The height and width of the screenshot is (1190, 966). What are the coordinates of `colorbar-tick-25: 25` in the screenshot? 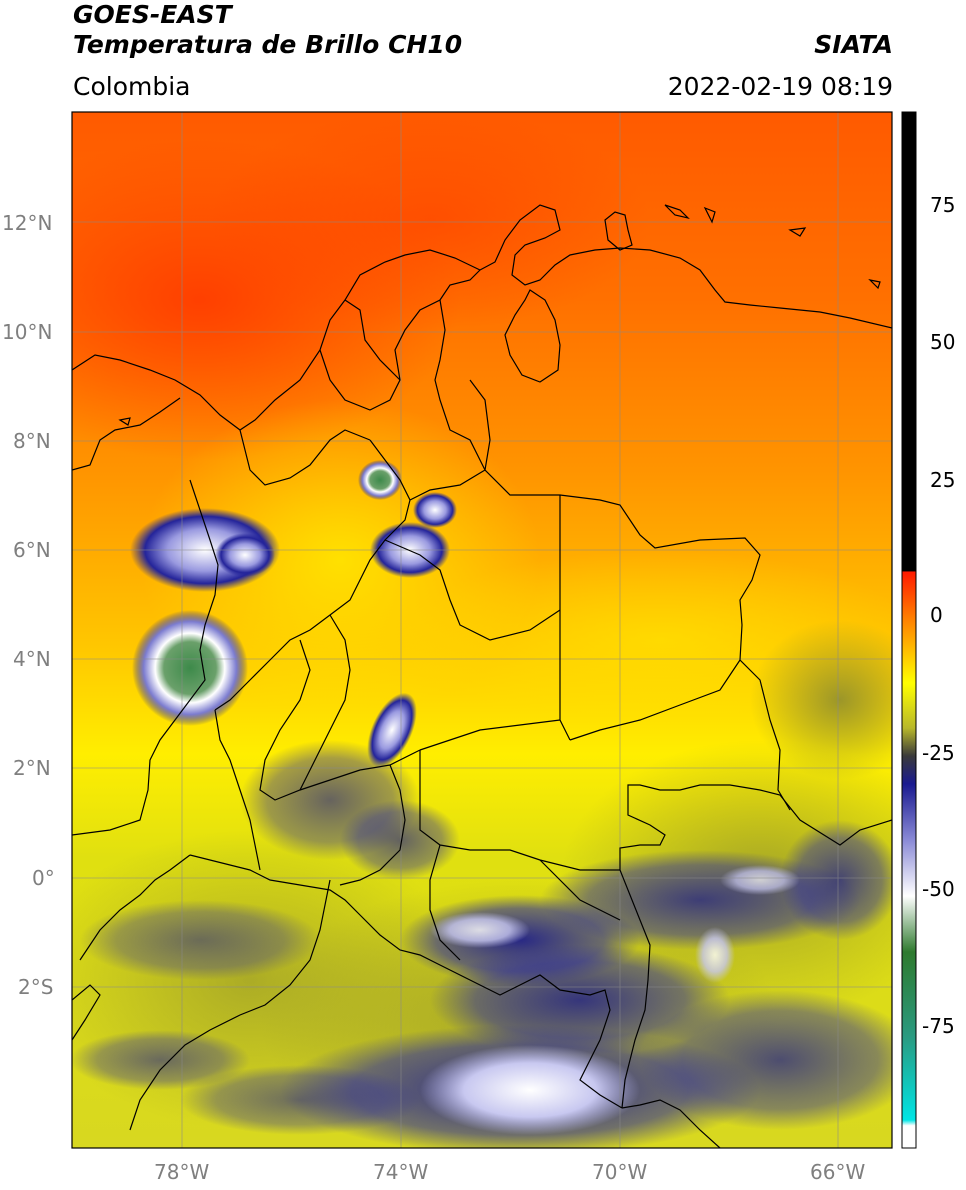 It's located at (943, 480).